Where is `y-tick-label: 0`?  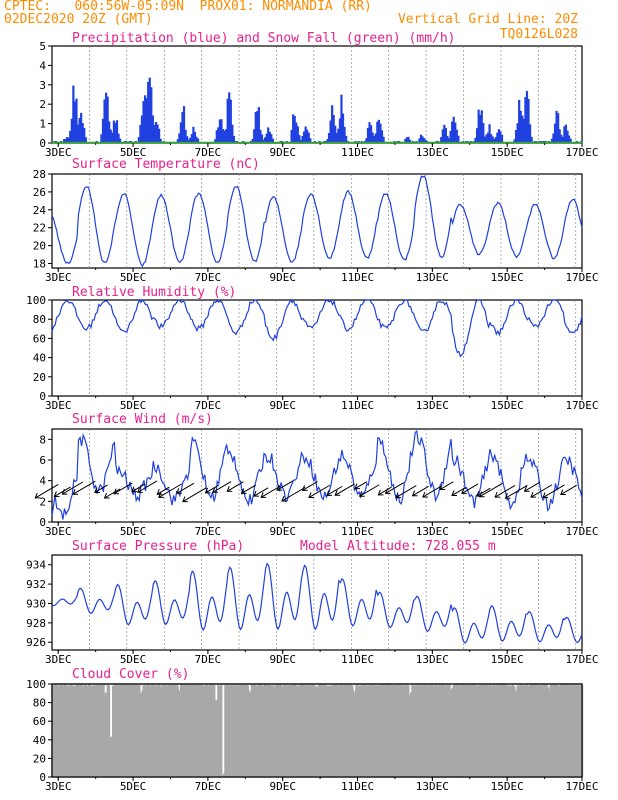
y-tick-label: 0 is located at coordinates (42, 777).